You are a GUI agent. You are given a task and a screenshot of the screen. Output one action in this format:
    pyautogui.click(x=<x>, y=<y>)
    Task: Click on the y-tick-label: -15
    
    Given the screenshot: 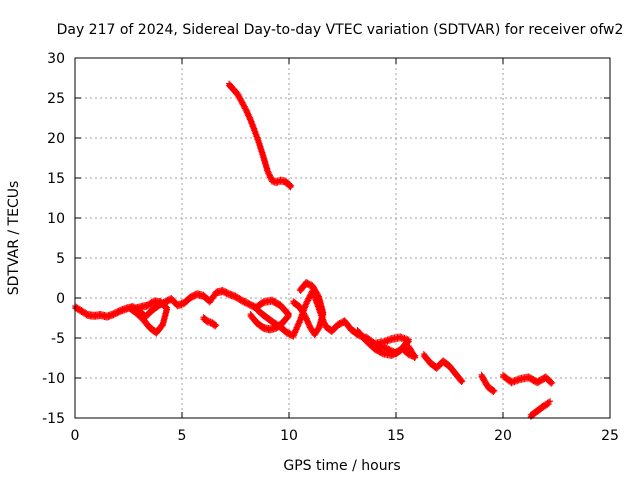 What is the action you would take?
    pyautogui.click(x=53, y=419)
    